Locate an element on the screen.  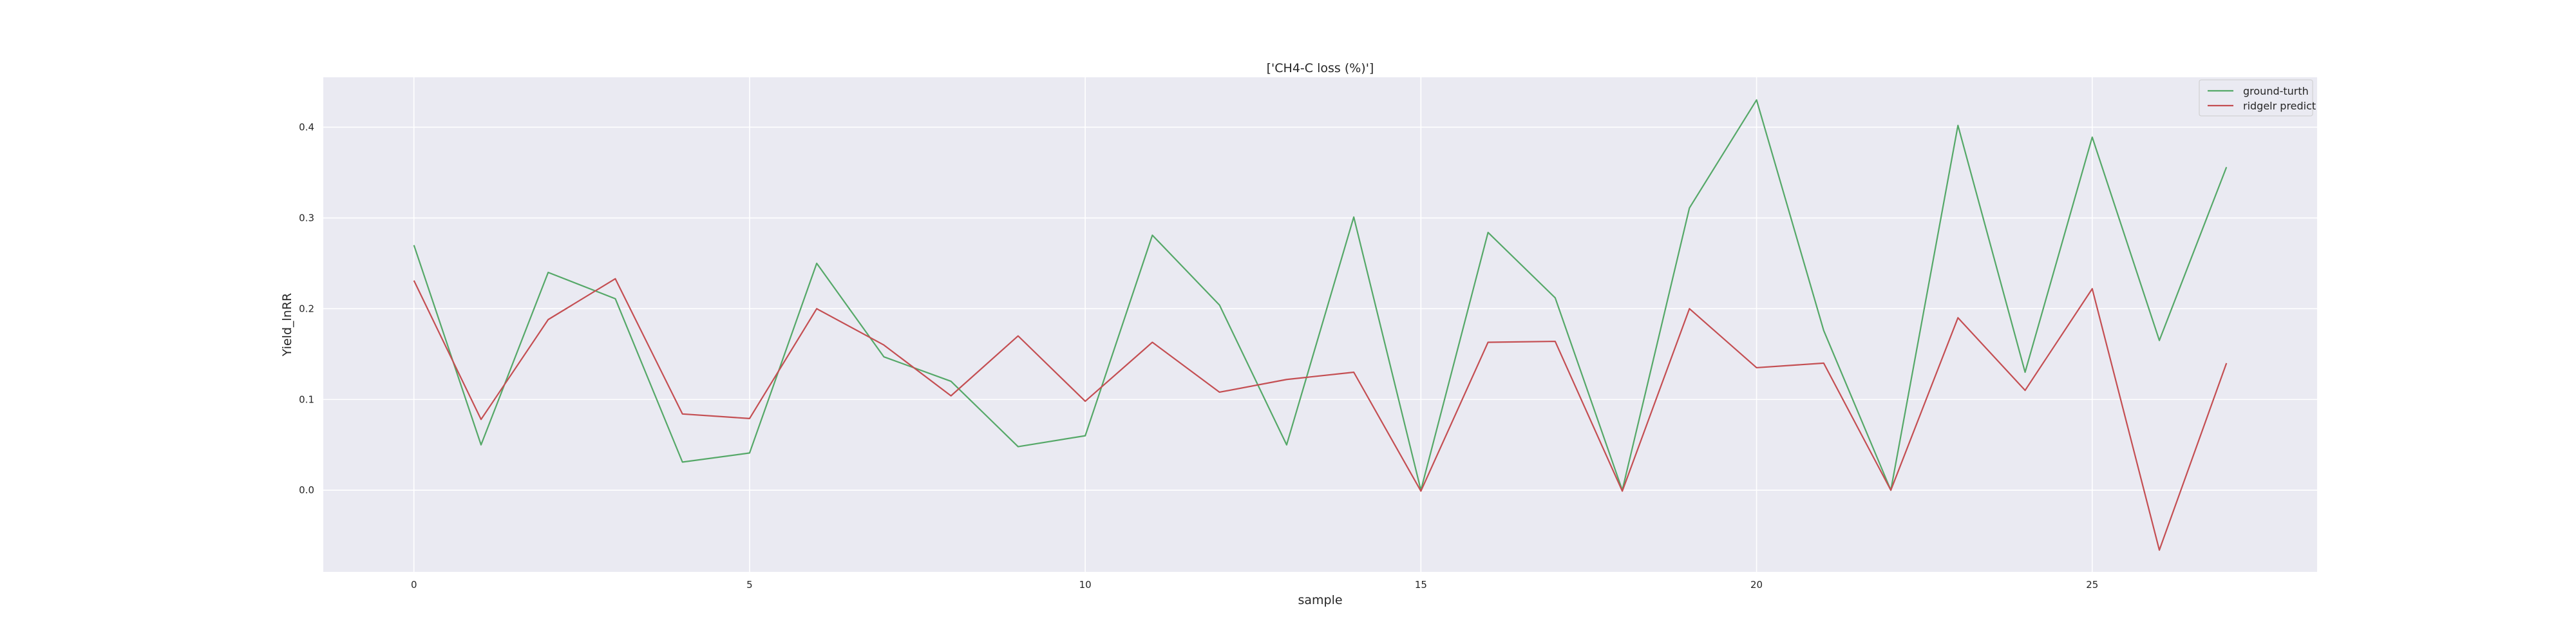
y-tick-label: 0.2 is located at coordinates (306, 309).